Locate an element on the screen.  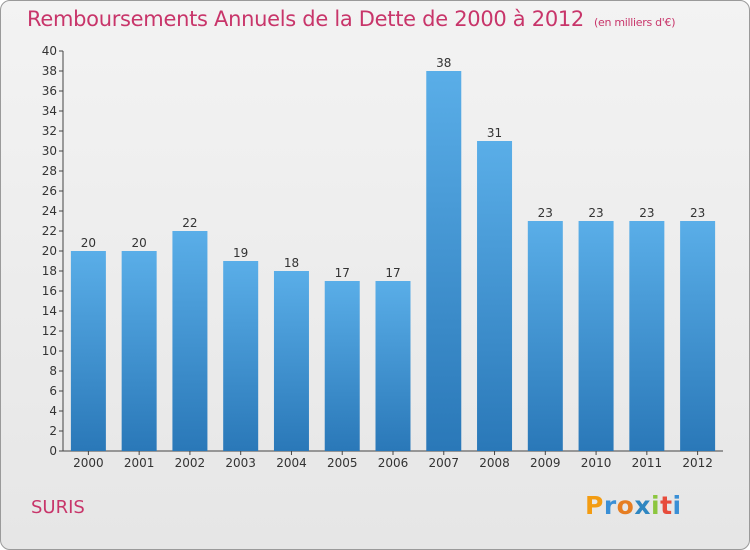
bar-2012 is located at coordinates (698, 336).